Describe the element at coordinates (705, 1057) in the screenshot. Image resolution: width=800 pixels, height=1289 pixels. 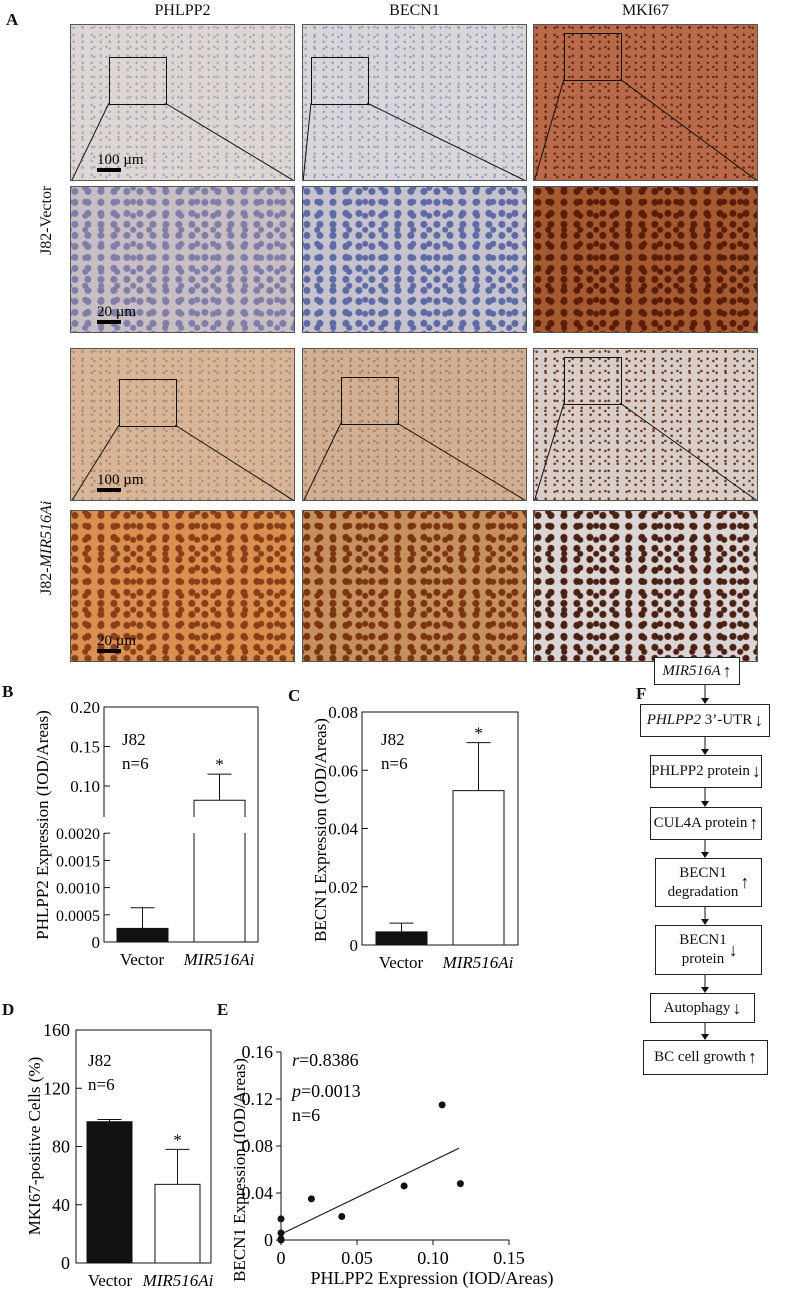
I see `flow-step: BC cell growth ↑` at that location.